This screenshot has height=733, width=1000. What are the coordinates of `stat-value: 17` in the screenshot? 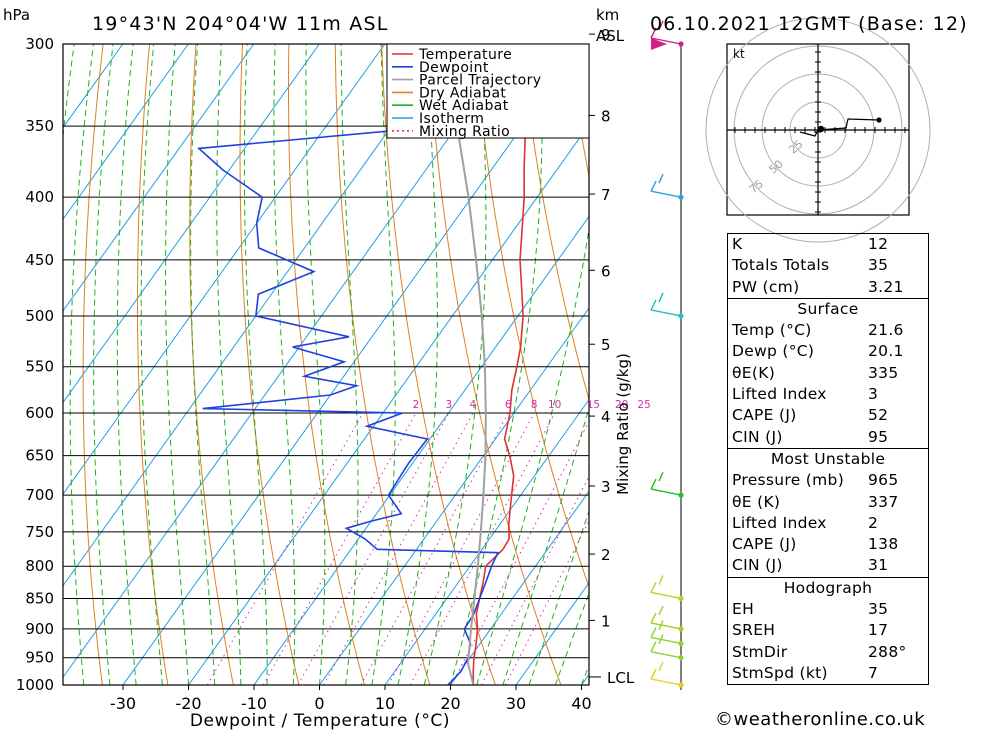 It's located at (878, 630).